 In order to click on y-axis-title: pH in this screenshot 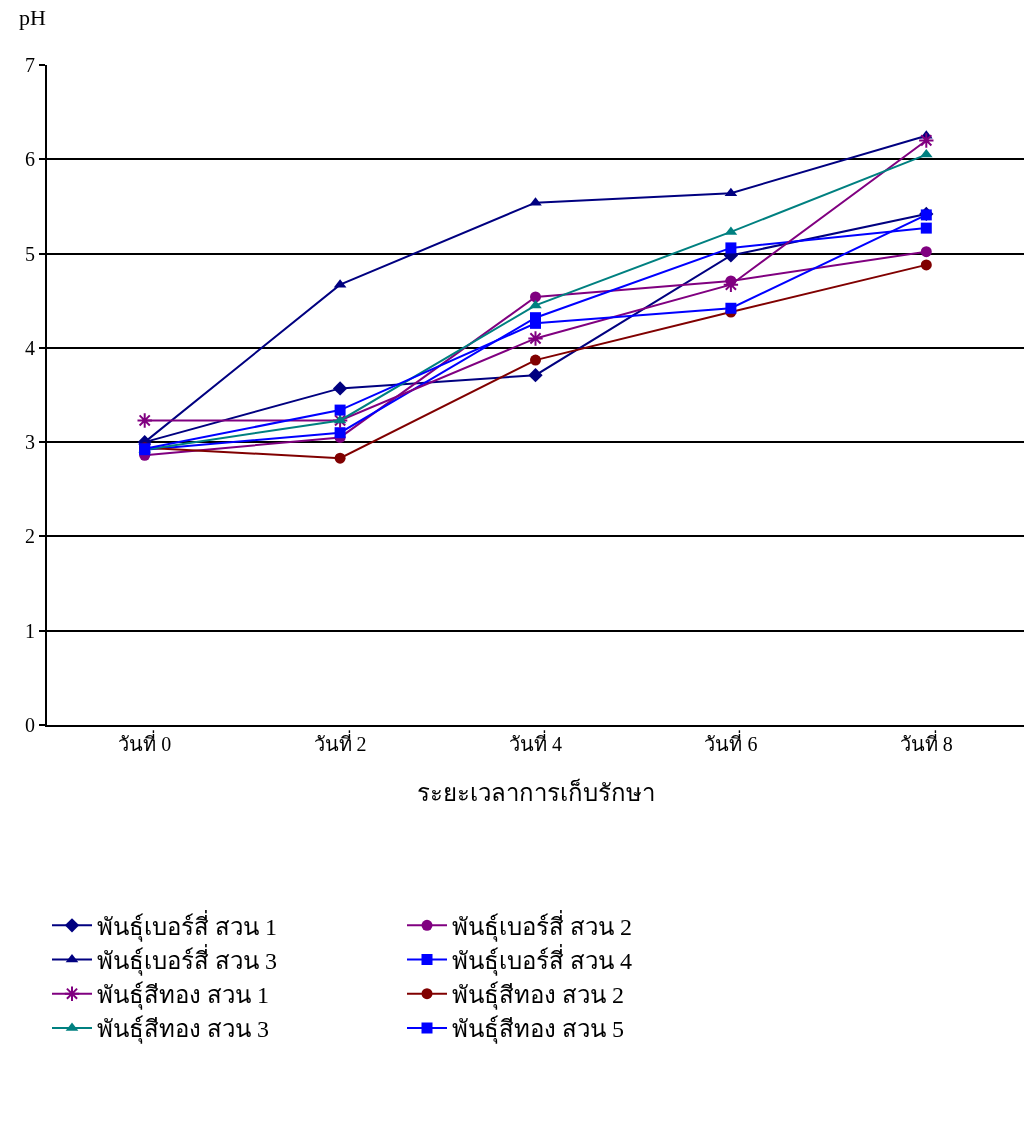, I will do `click(32, 17)`.